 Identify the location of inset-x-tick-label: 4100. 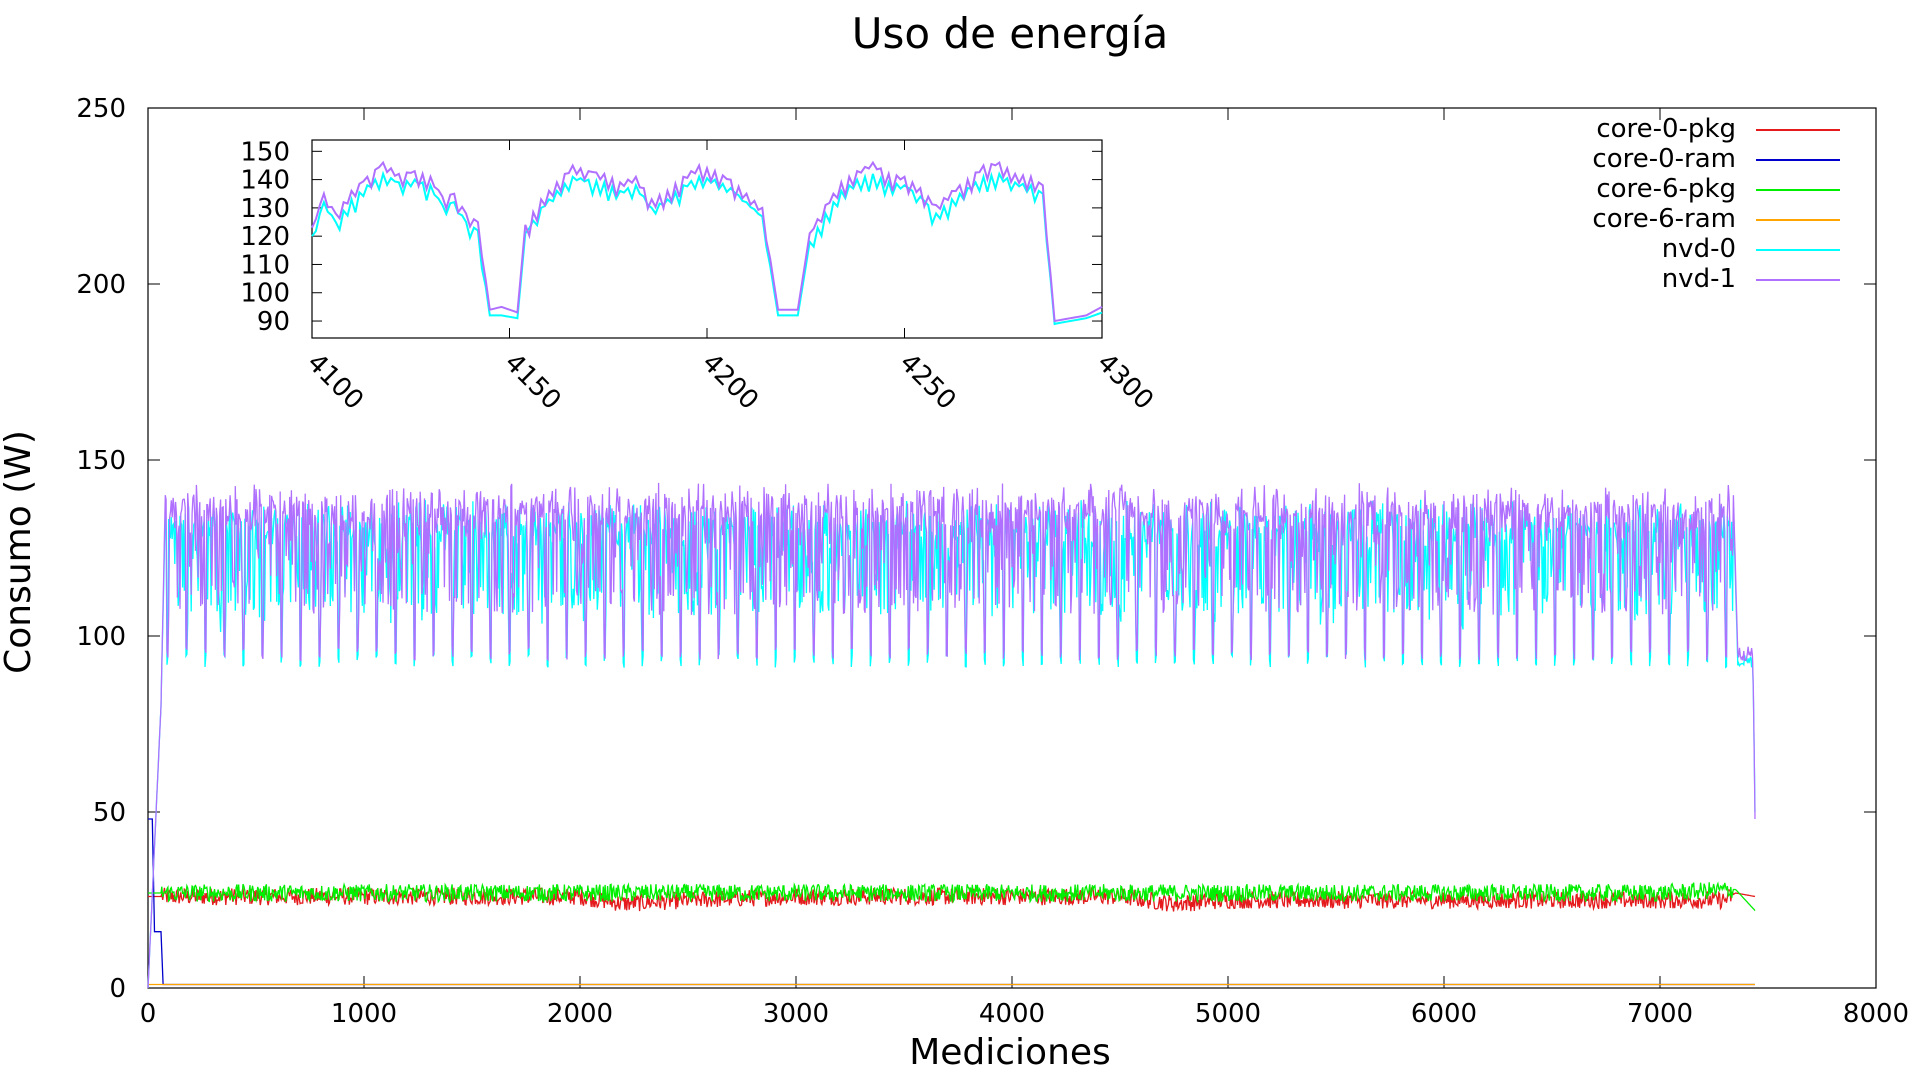
(335, 382).